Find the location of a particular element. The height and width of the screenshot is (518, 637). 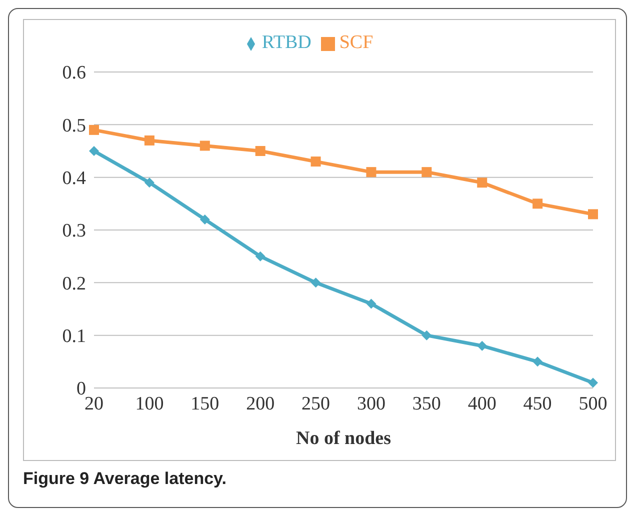

x-tick-label: 100 is located at coordinates (149, 403).